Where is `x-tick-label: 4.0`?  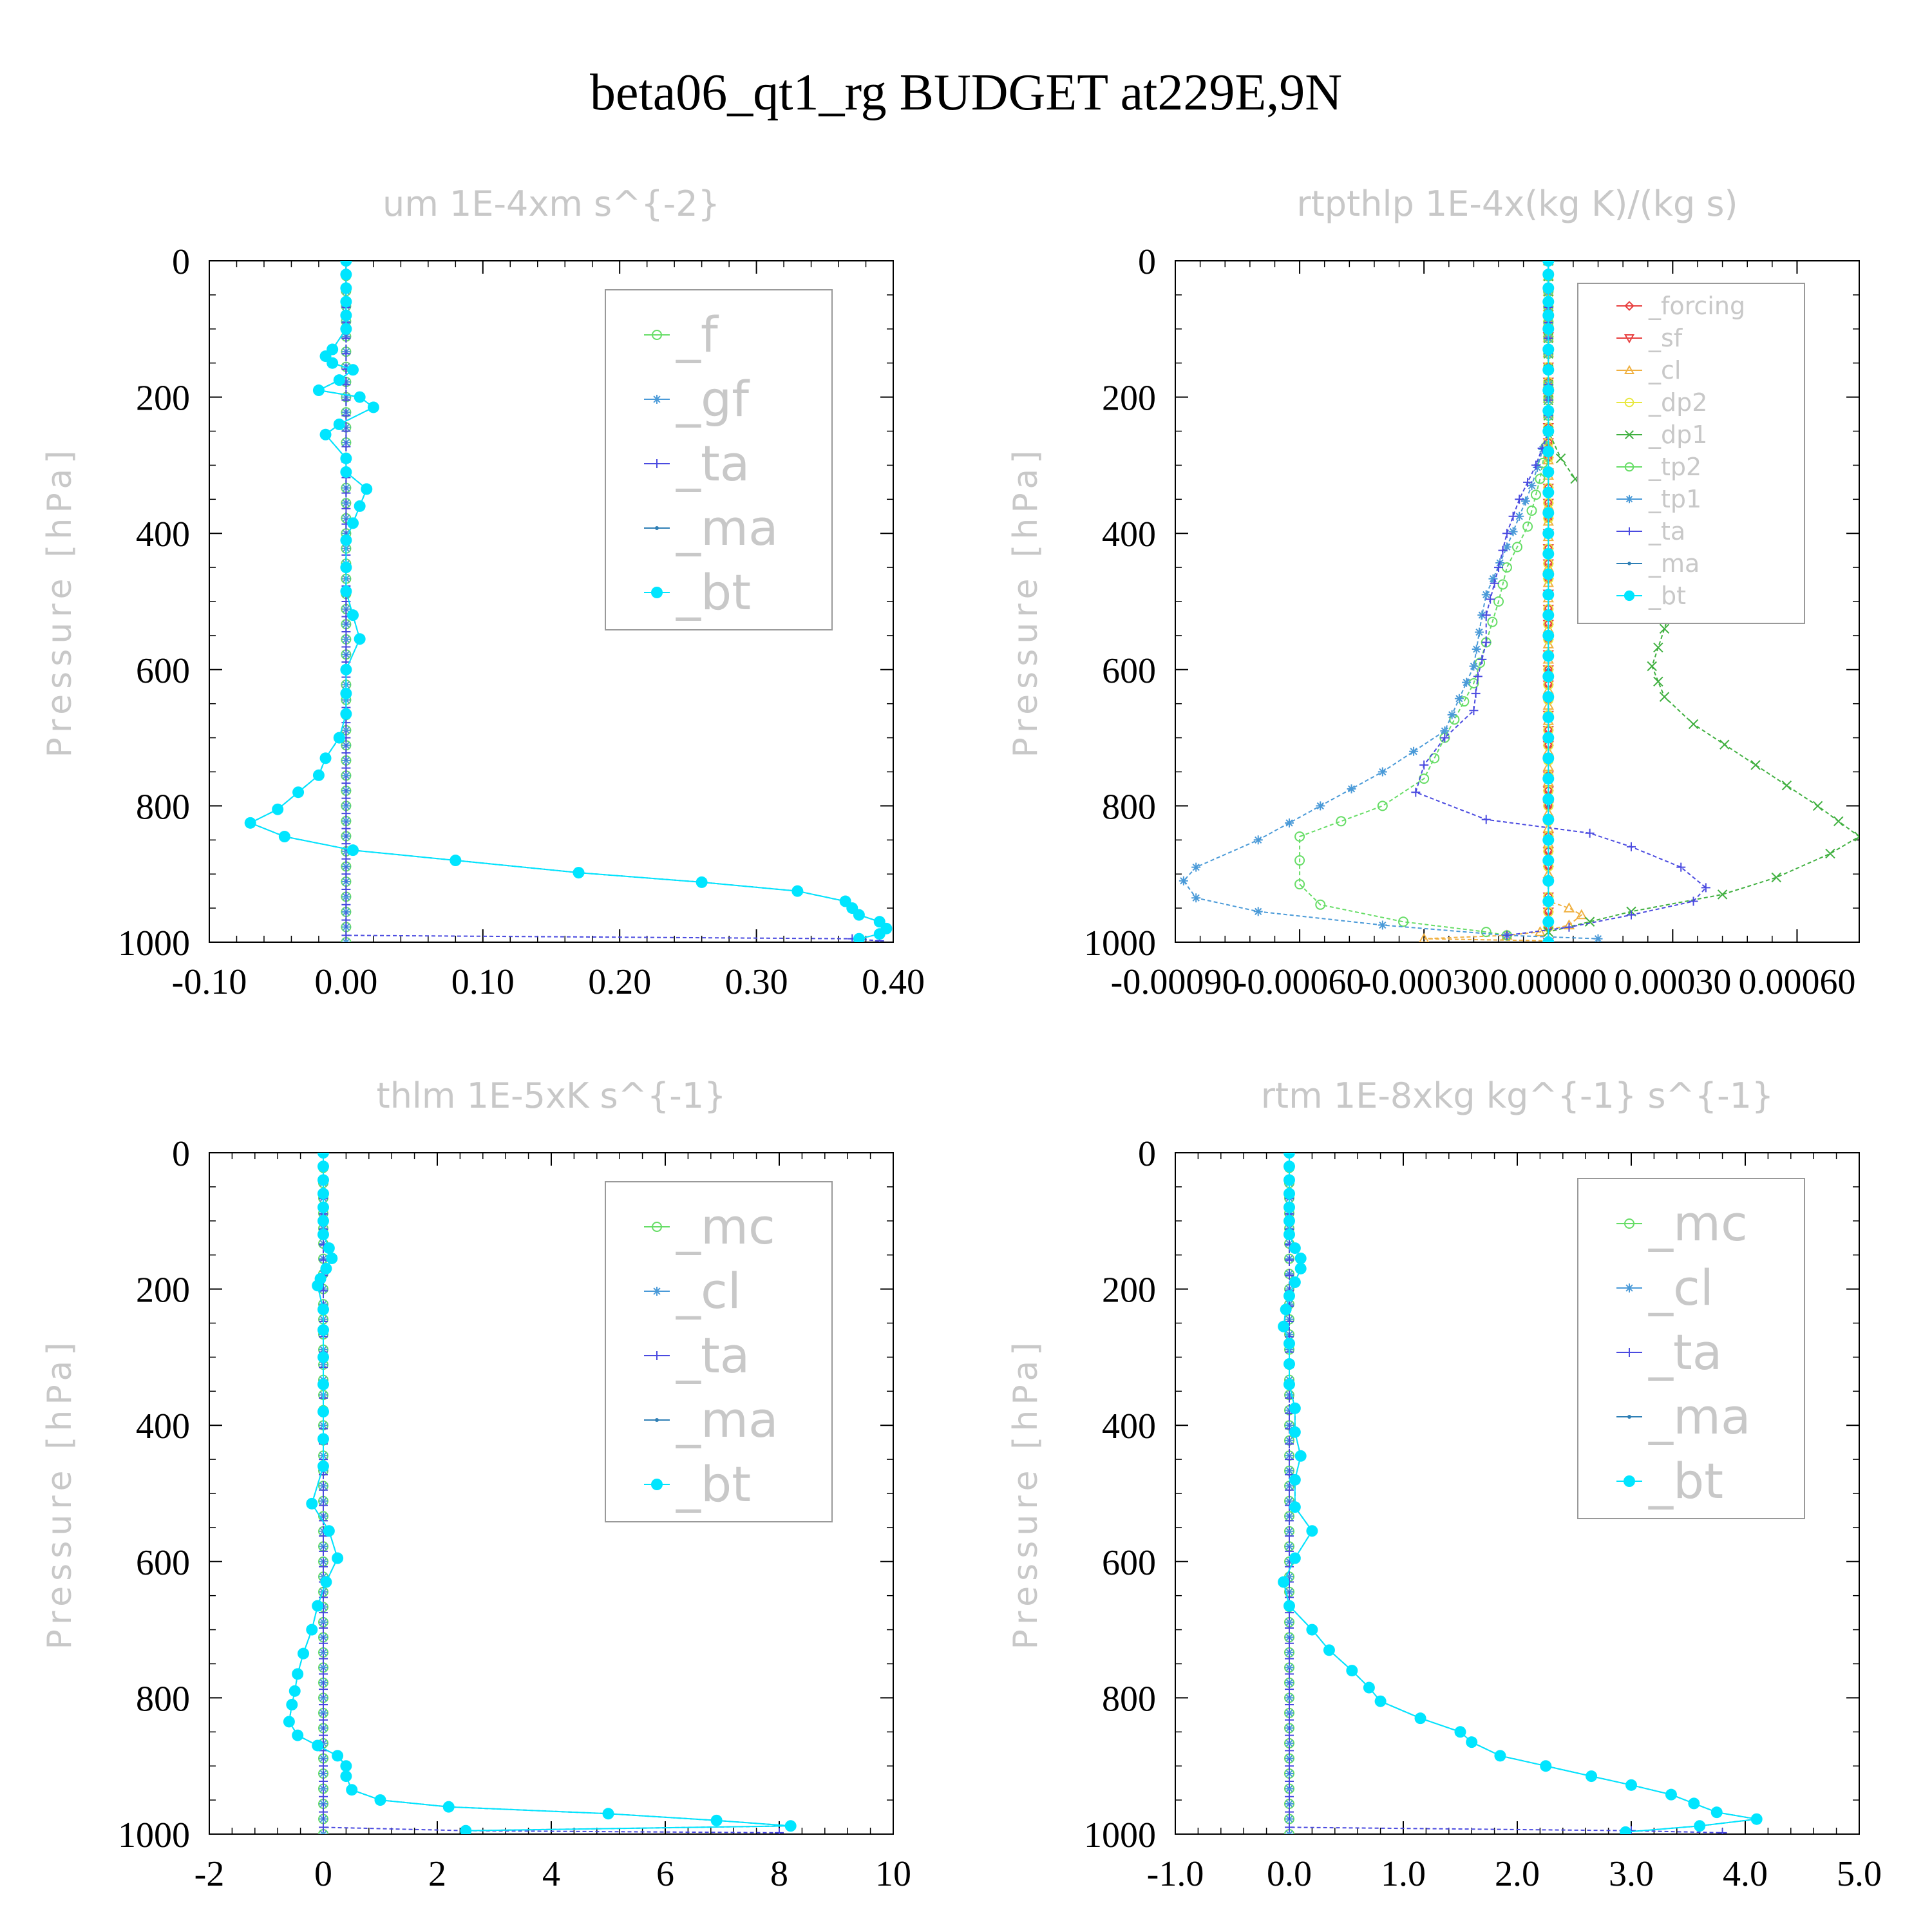 x-tick-label: 4.0 is located at coordinates (1746, 1874).